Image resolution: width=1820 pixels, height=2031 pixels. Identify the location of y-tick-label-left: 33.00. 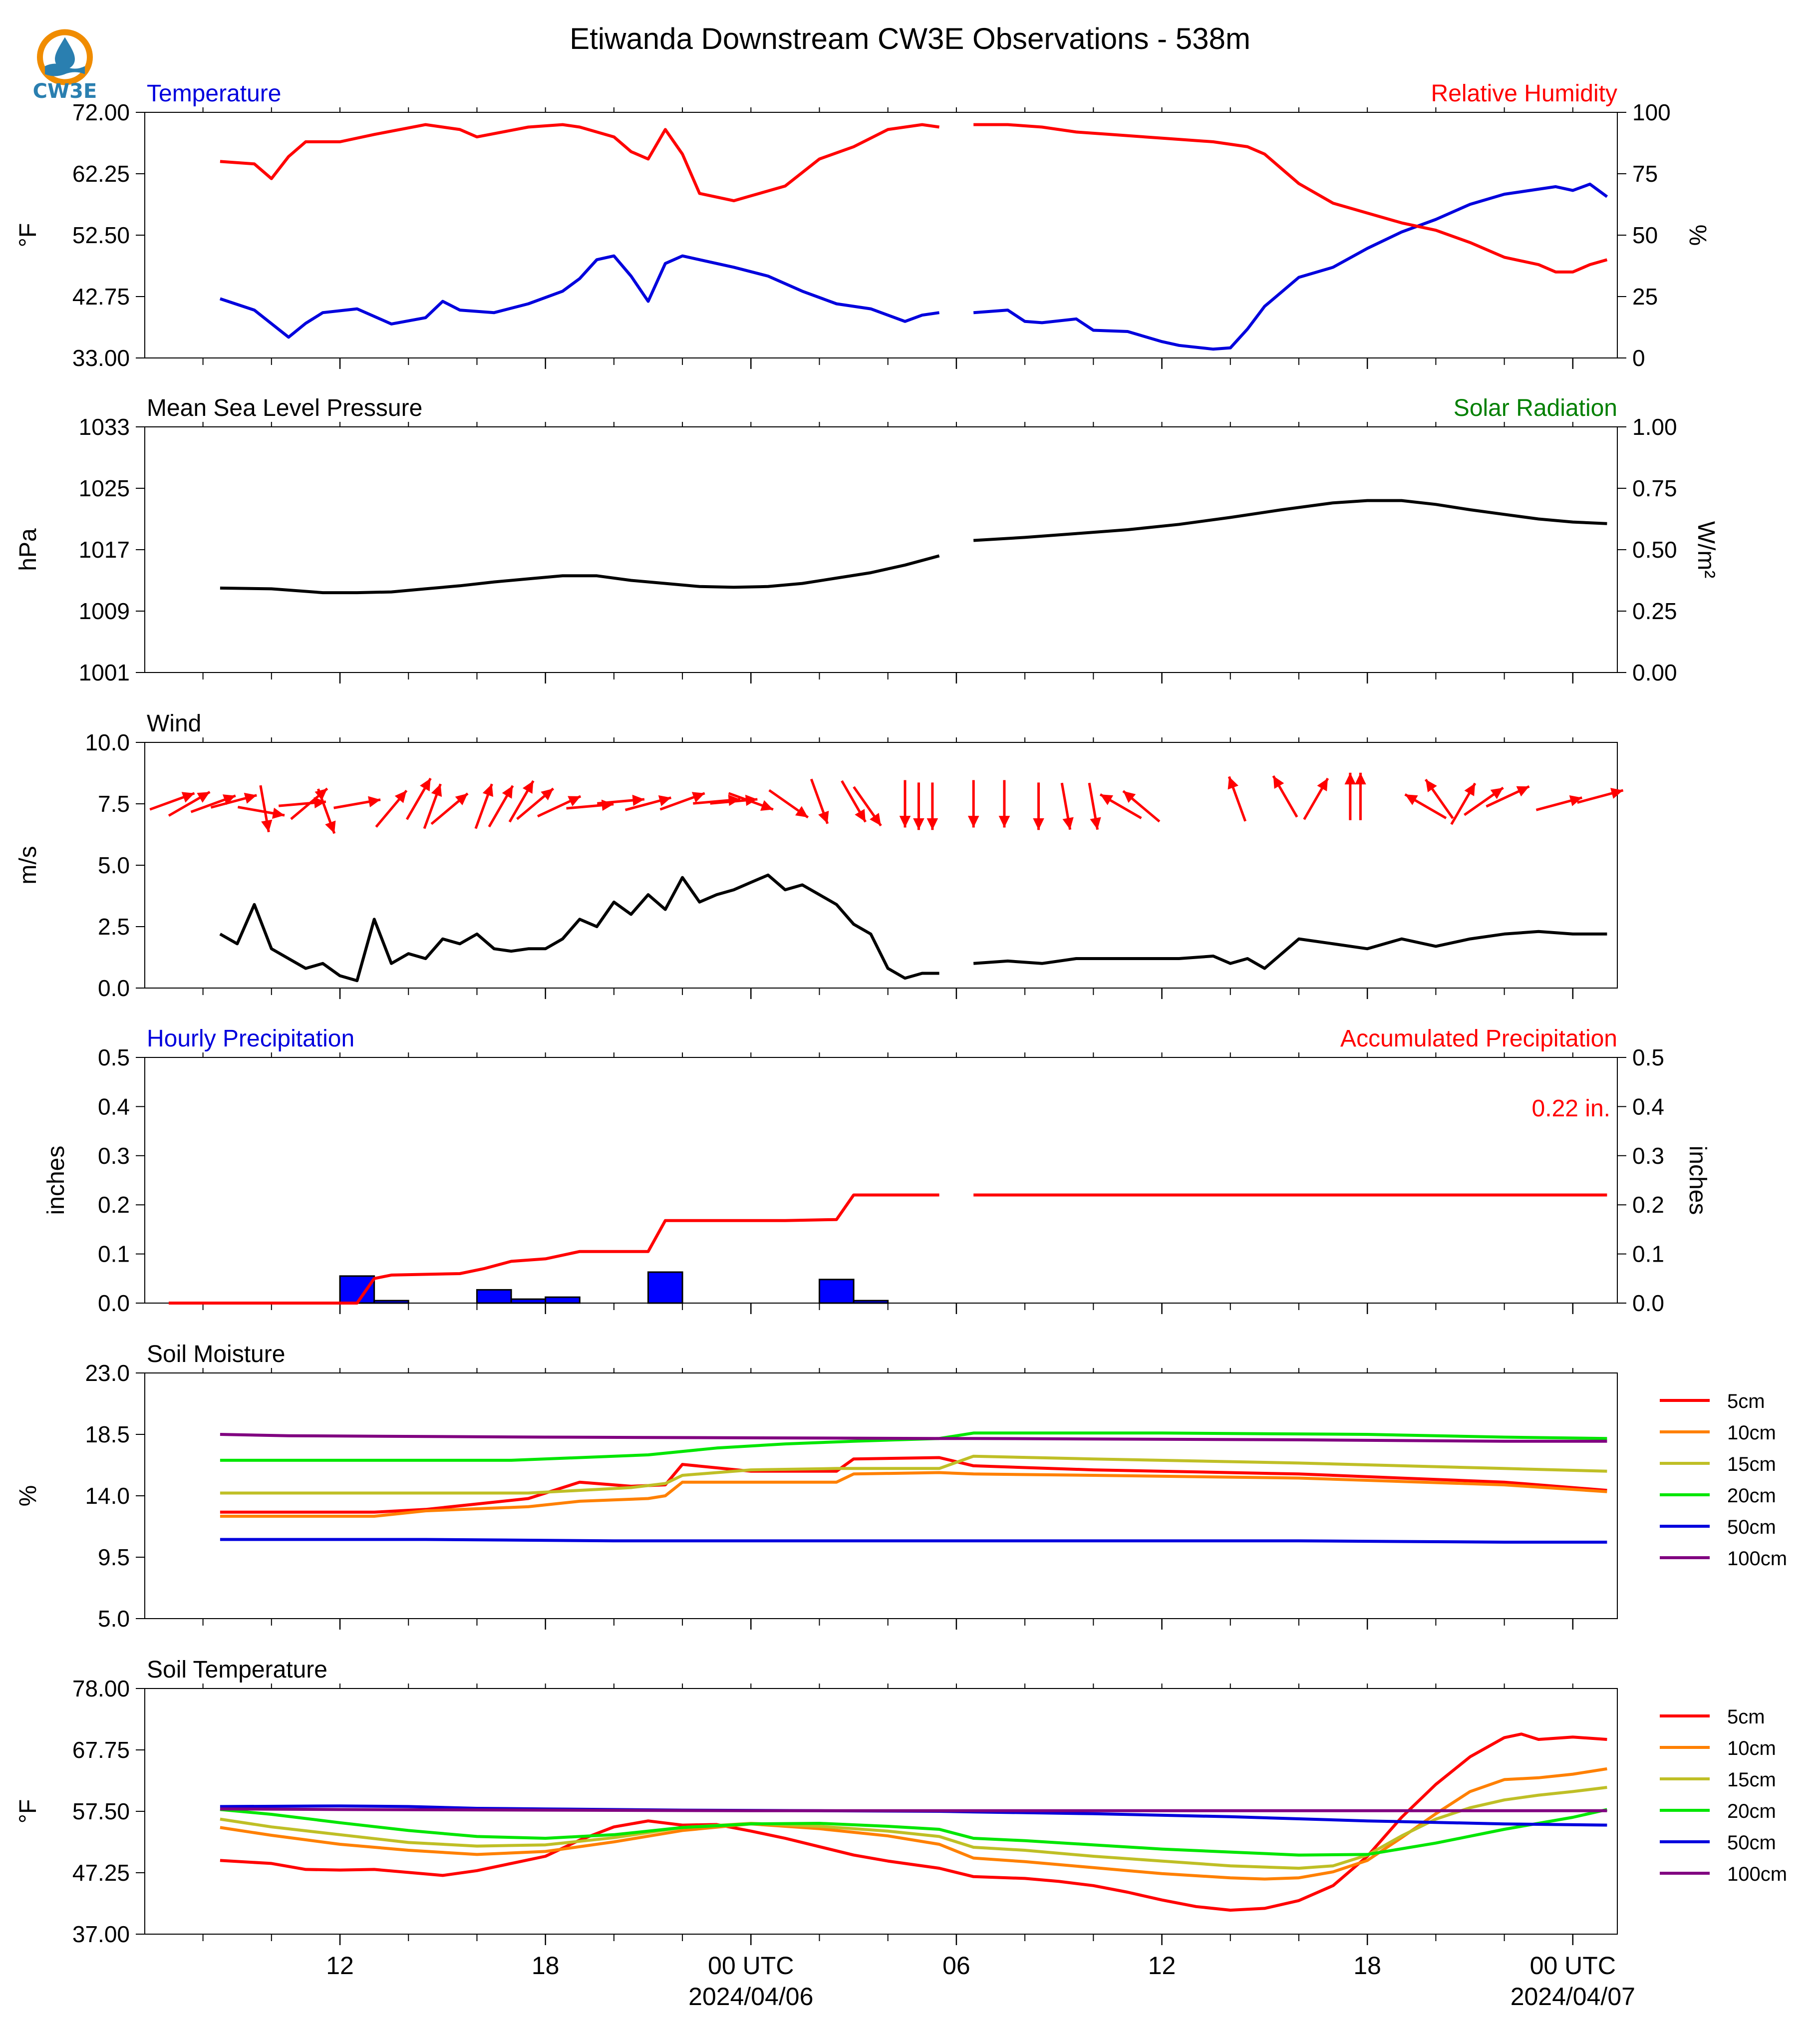
(101, 358).